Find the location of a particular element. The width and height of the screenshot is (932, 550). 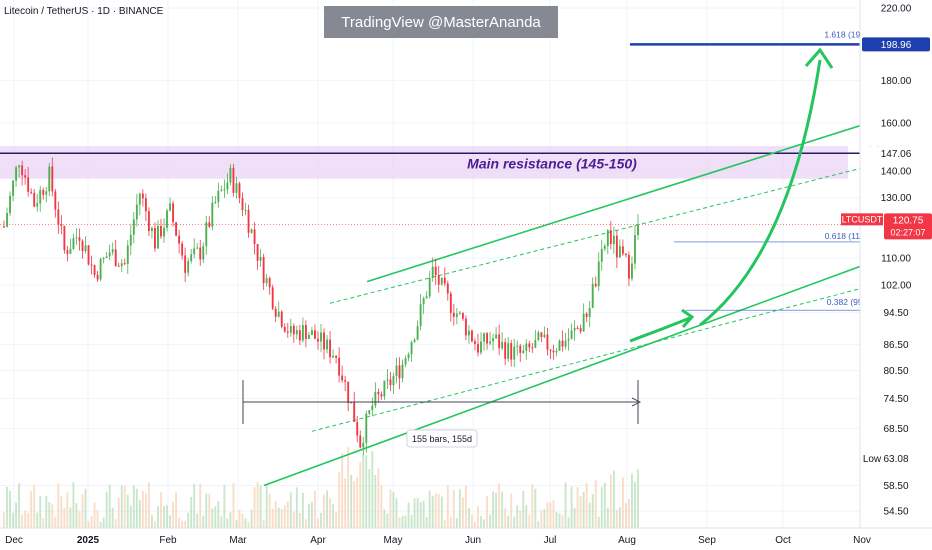

time-tick-label: Nov is located at coordinates (862, 540).